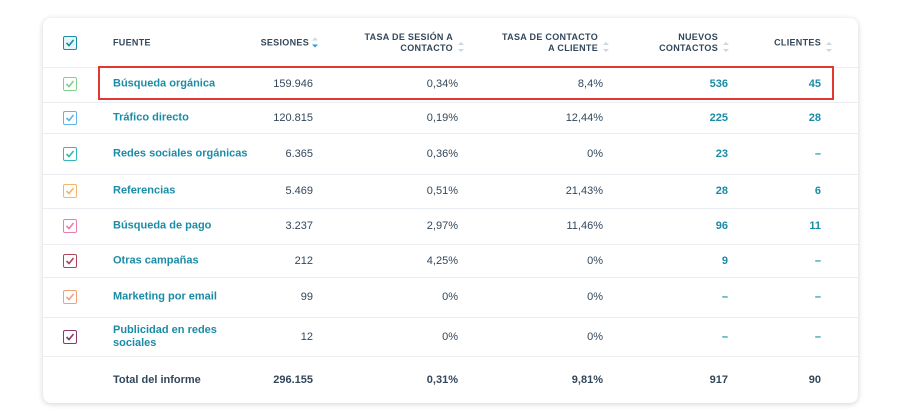 This screenshot has width=900, height=420. What do you see at coordinates (814, 84) in the screenshot?
I see `customers-link: 45` at bounding box center [814, 84].